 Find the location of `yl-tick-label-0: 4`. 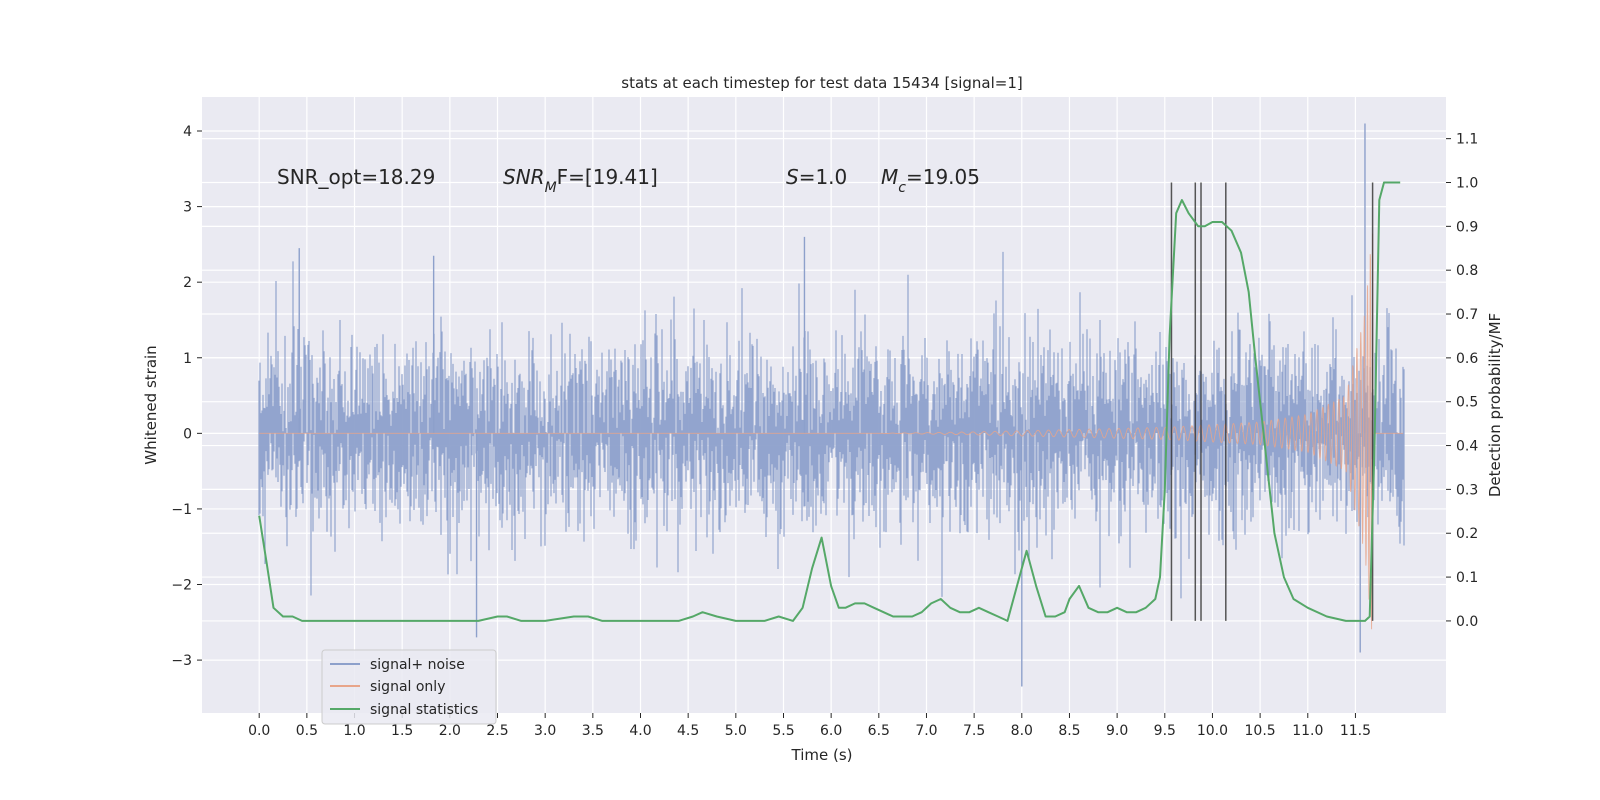

yl-tick-label-0: 4 is located at coordinates (187, 132).